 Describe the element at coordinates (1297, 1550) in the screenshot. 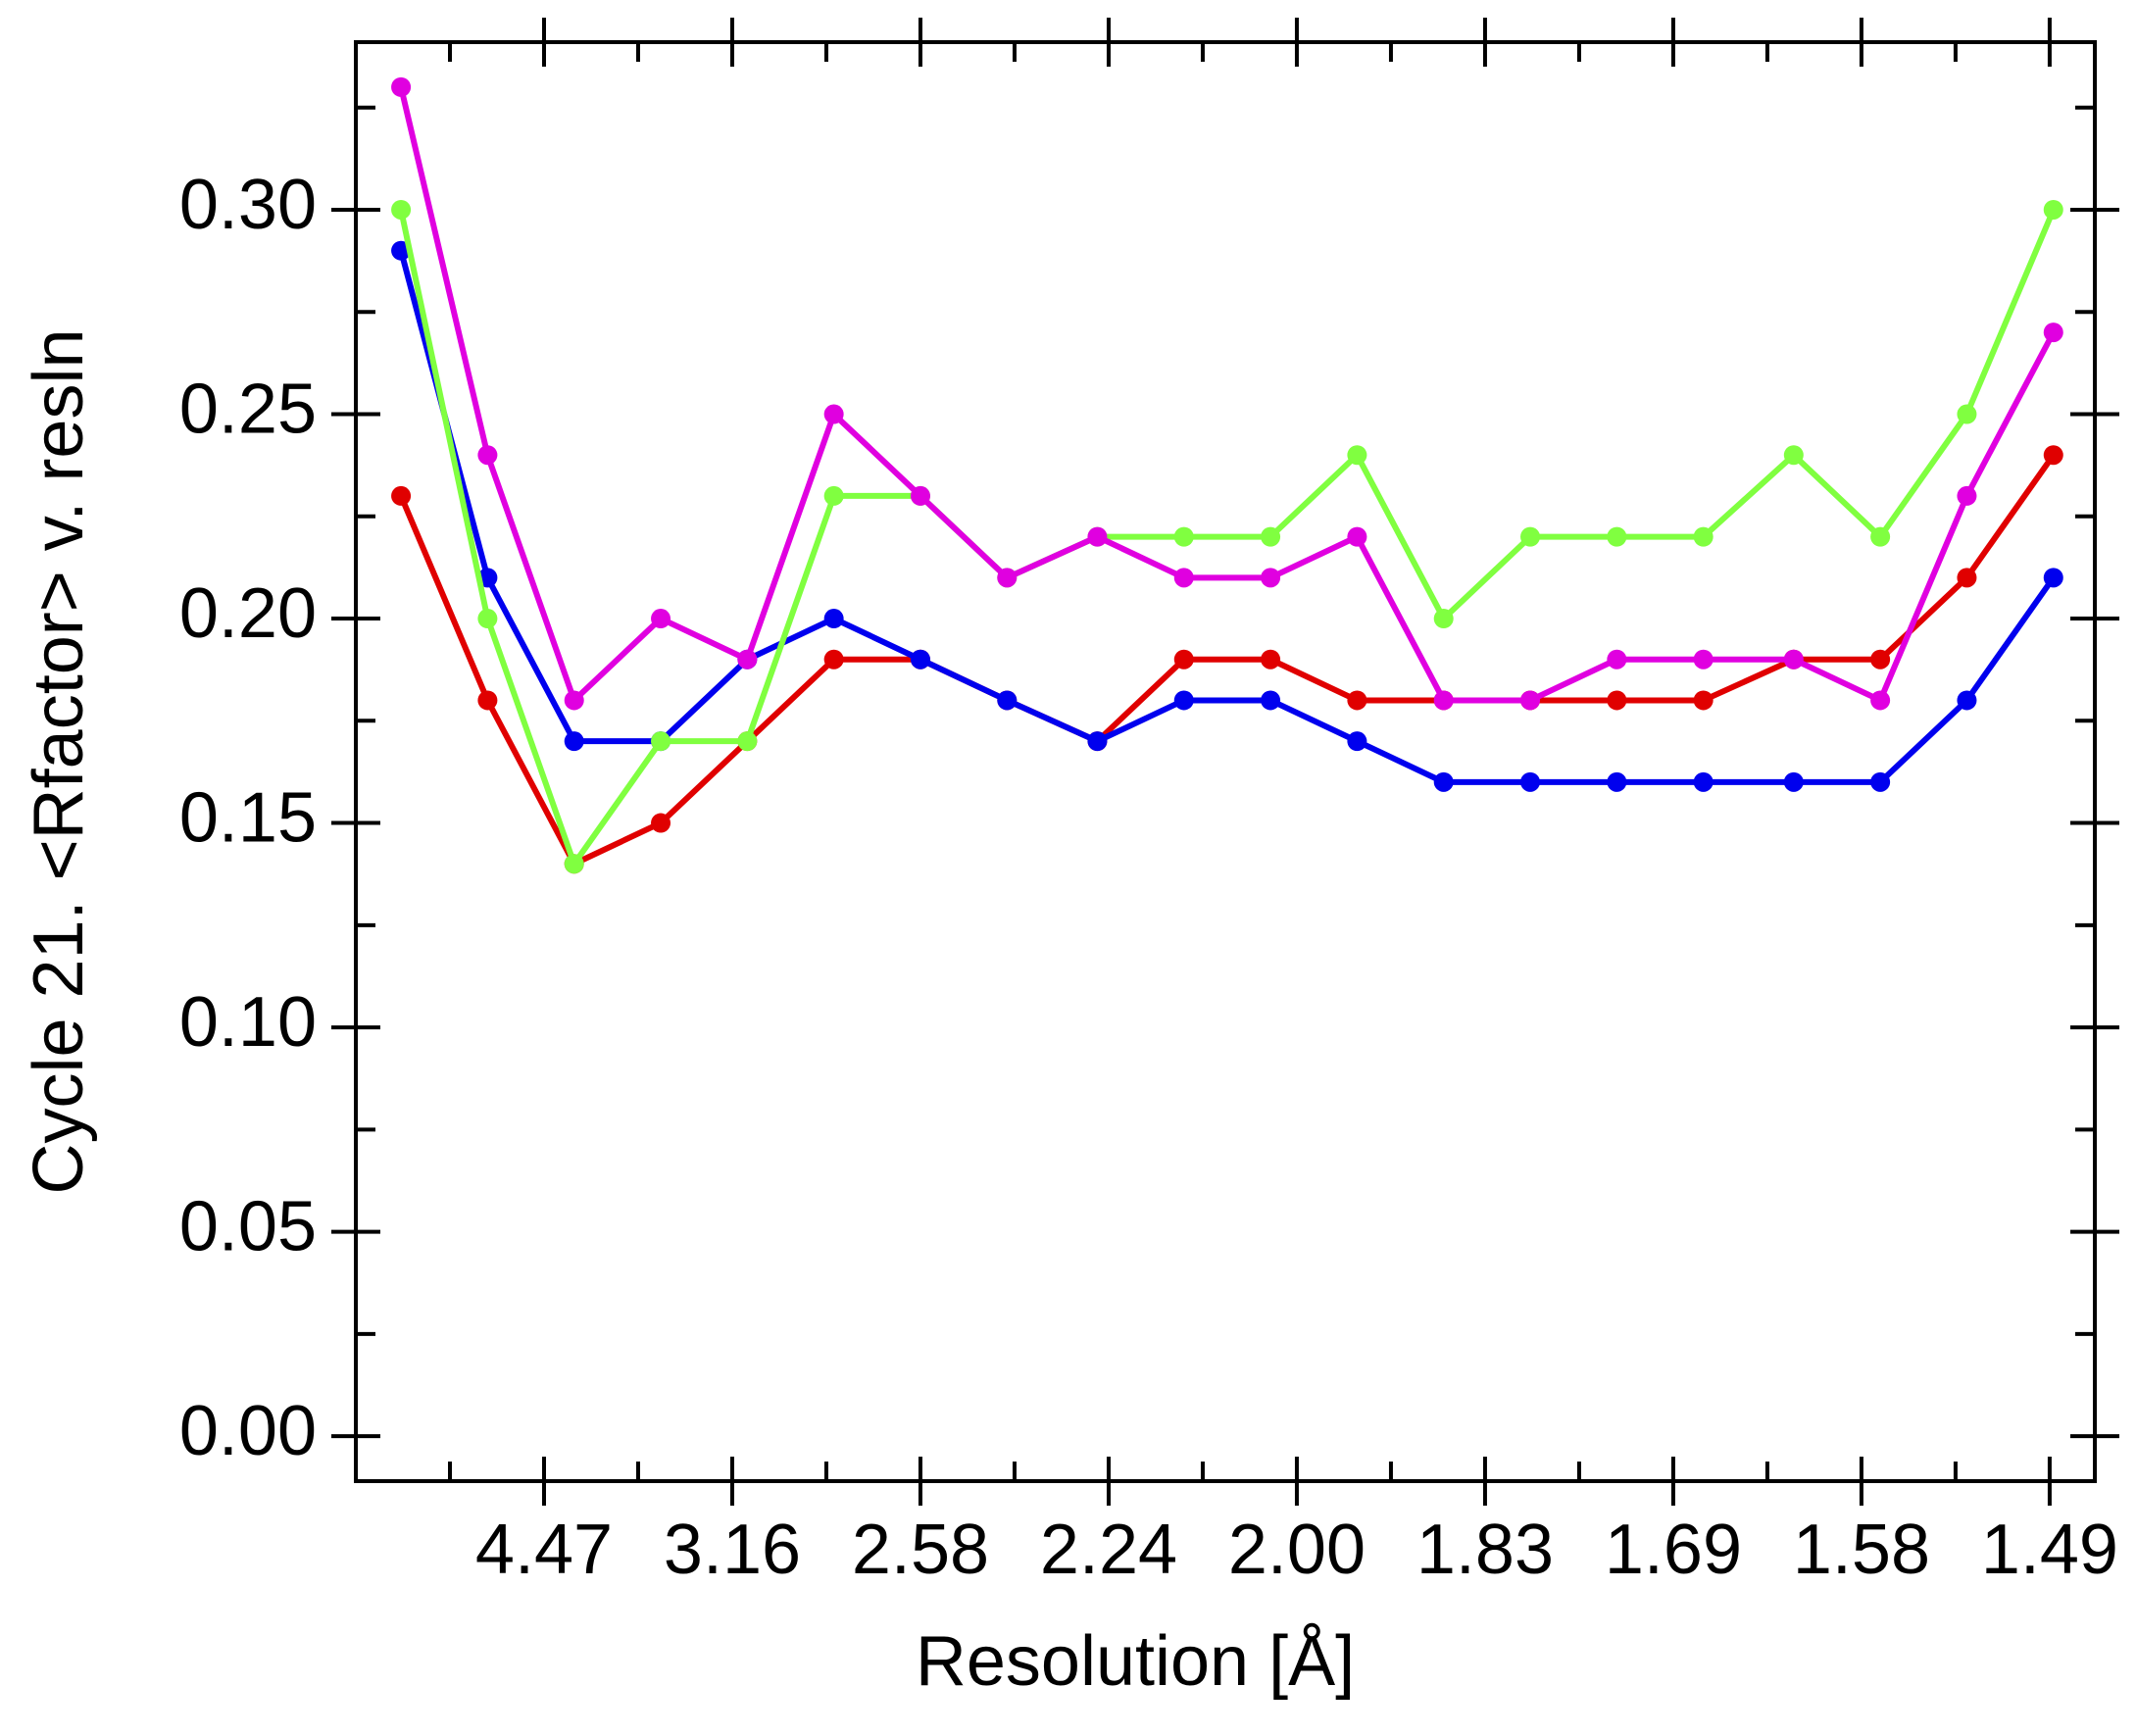

I see `x-tick-label: 2.00` at that location.